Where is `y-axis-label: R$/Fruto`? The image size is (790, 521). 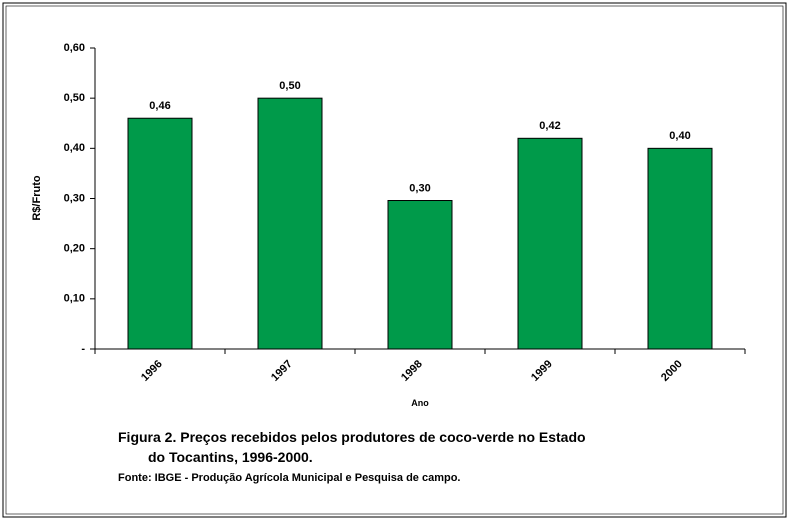
y-axis-label: R$/Fruto is located at coordinates (37, 198).